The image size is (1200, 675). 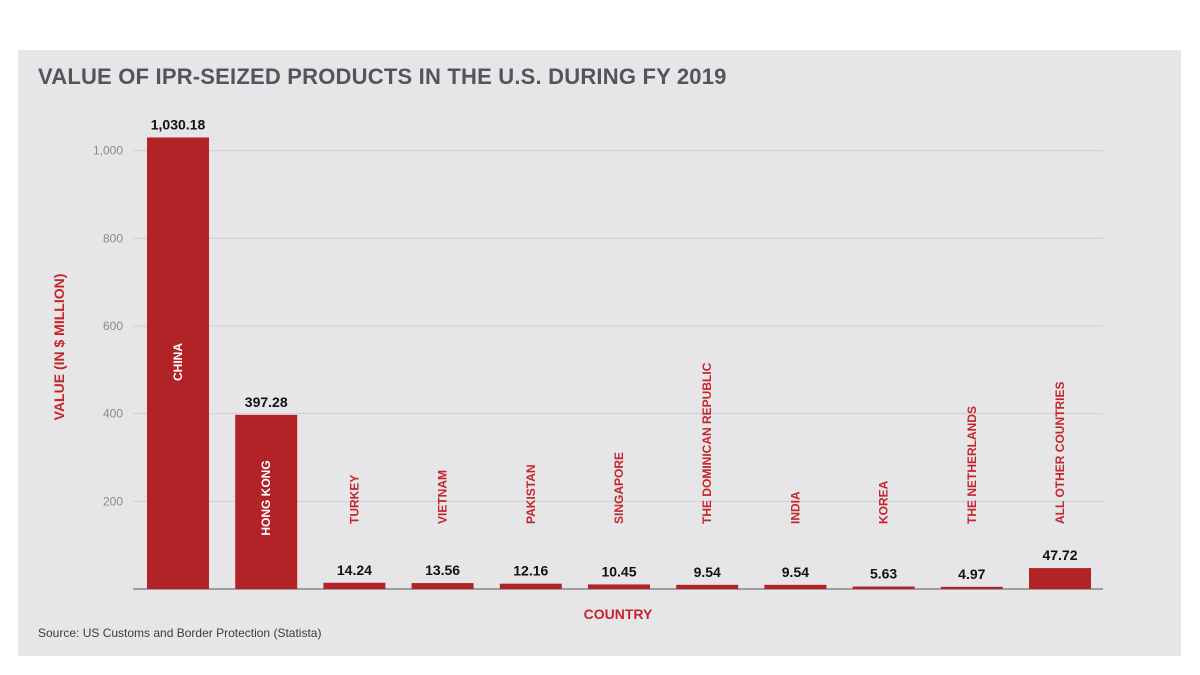 I want to click on category-label-china: CHINA, so click(x=178, y=362).